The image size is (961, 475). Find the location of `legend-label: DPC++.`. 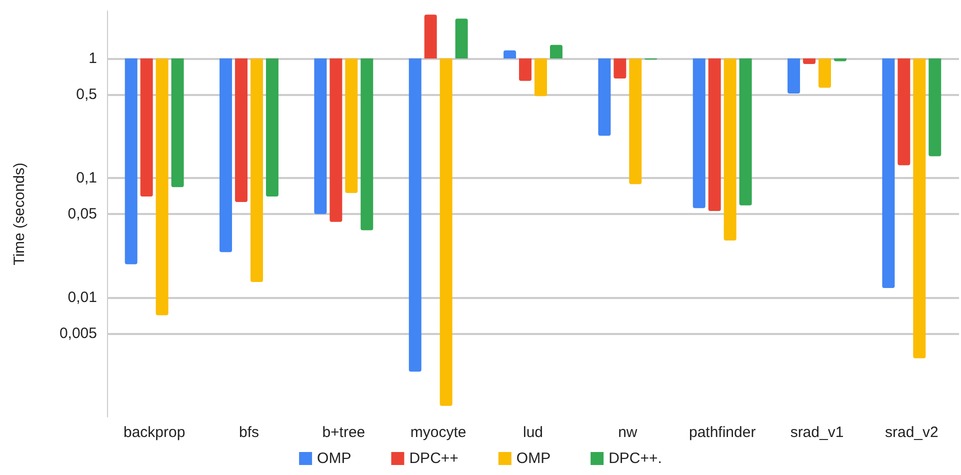

legend-label: DPC++. is located at coordinates (635, 458).